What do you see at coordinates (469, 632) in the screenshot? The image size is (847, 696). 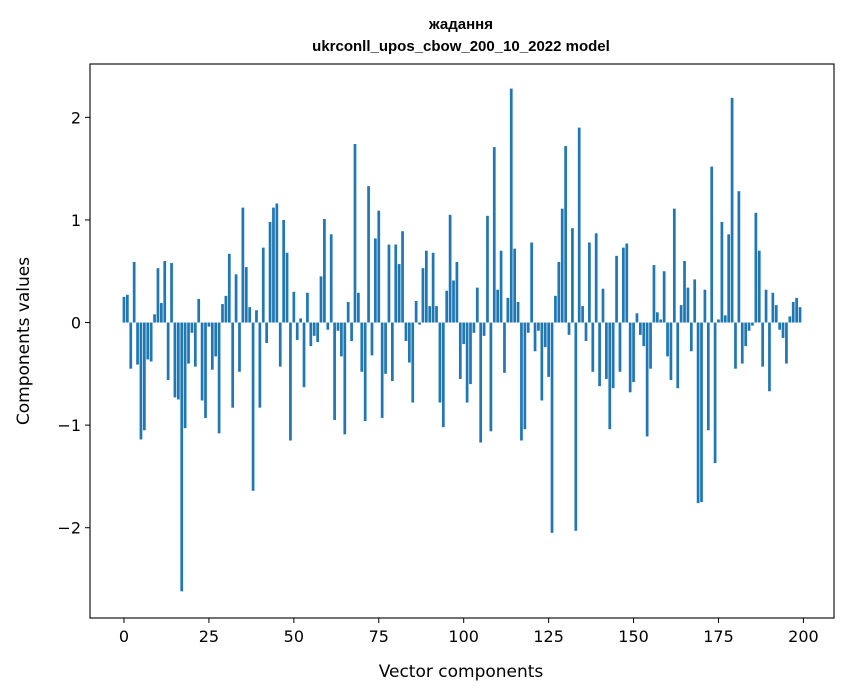 I see `x-axis-ticks: 0 25 50 75 100 125 150 175 200` at bounding box center [469, 632].